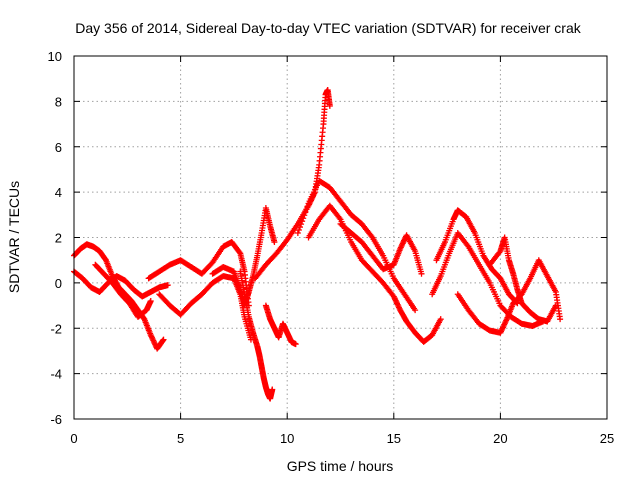 Image resolution: width=640 pixels, height=480 pixels. Describe the element at coordinates (56, 419) in the screenshot. I see `y-tick-label: -6` at that location.